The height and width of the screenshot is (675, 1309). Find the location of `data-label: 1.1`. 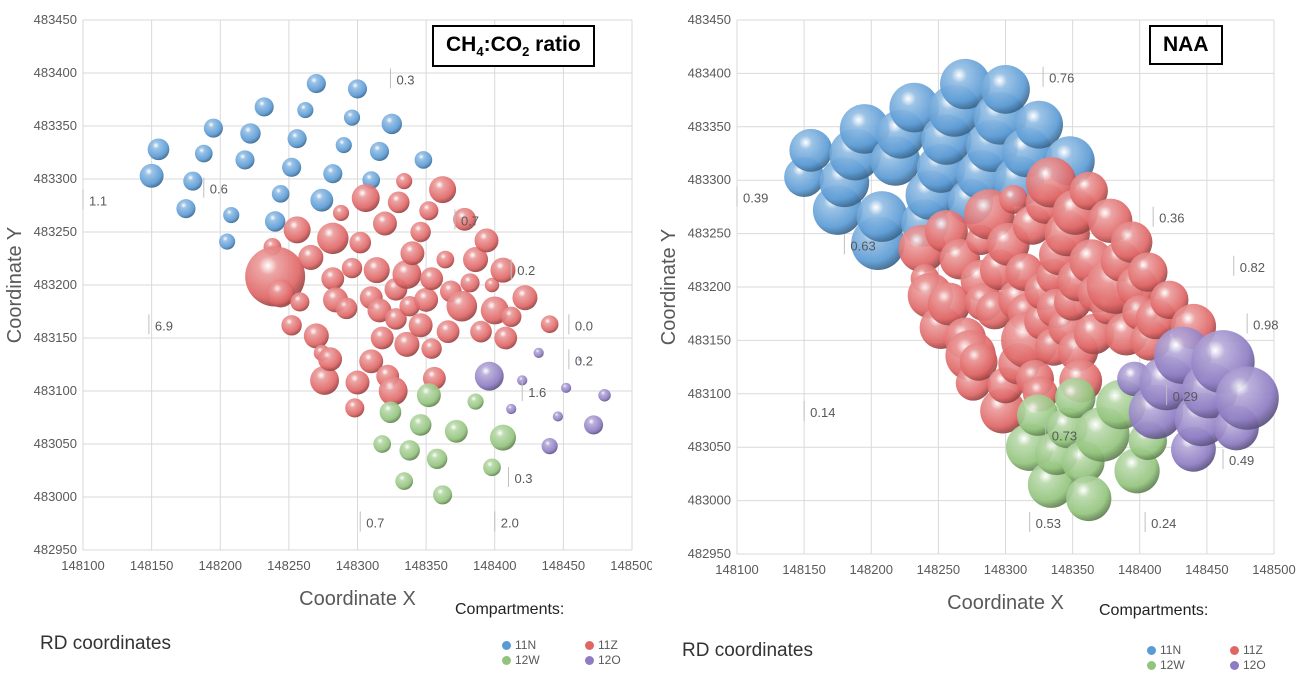

data-label: 1.1 is located at coordinates (98, 200).